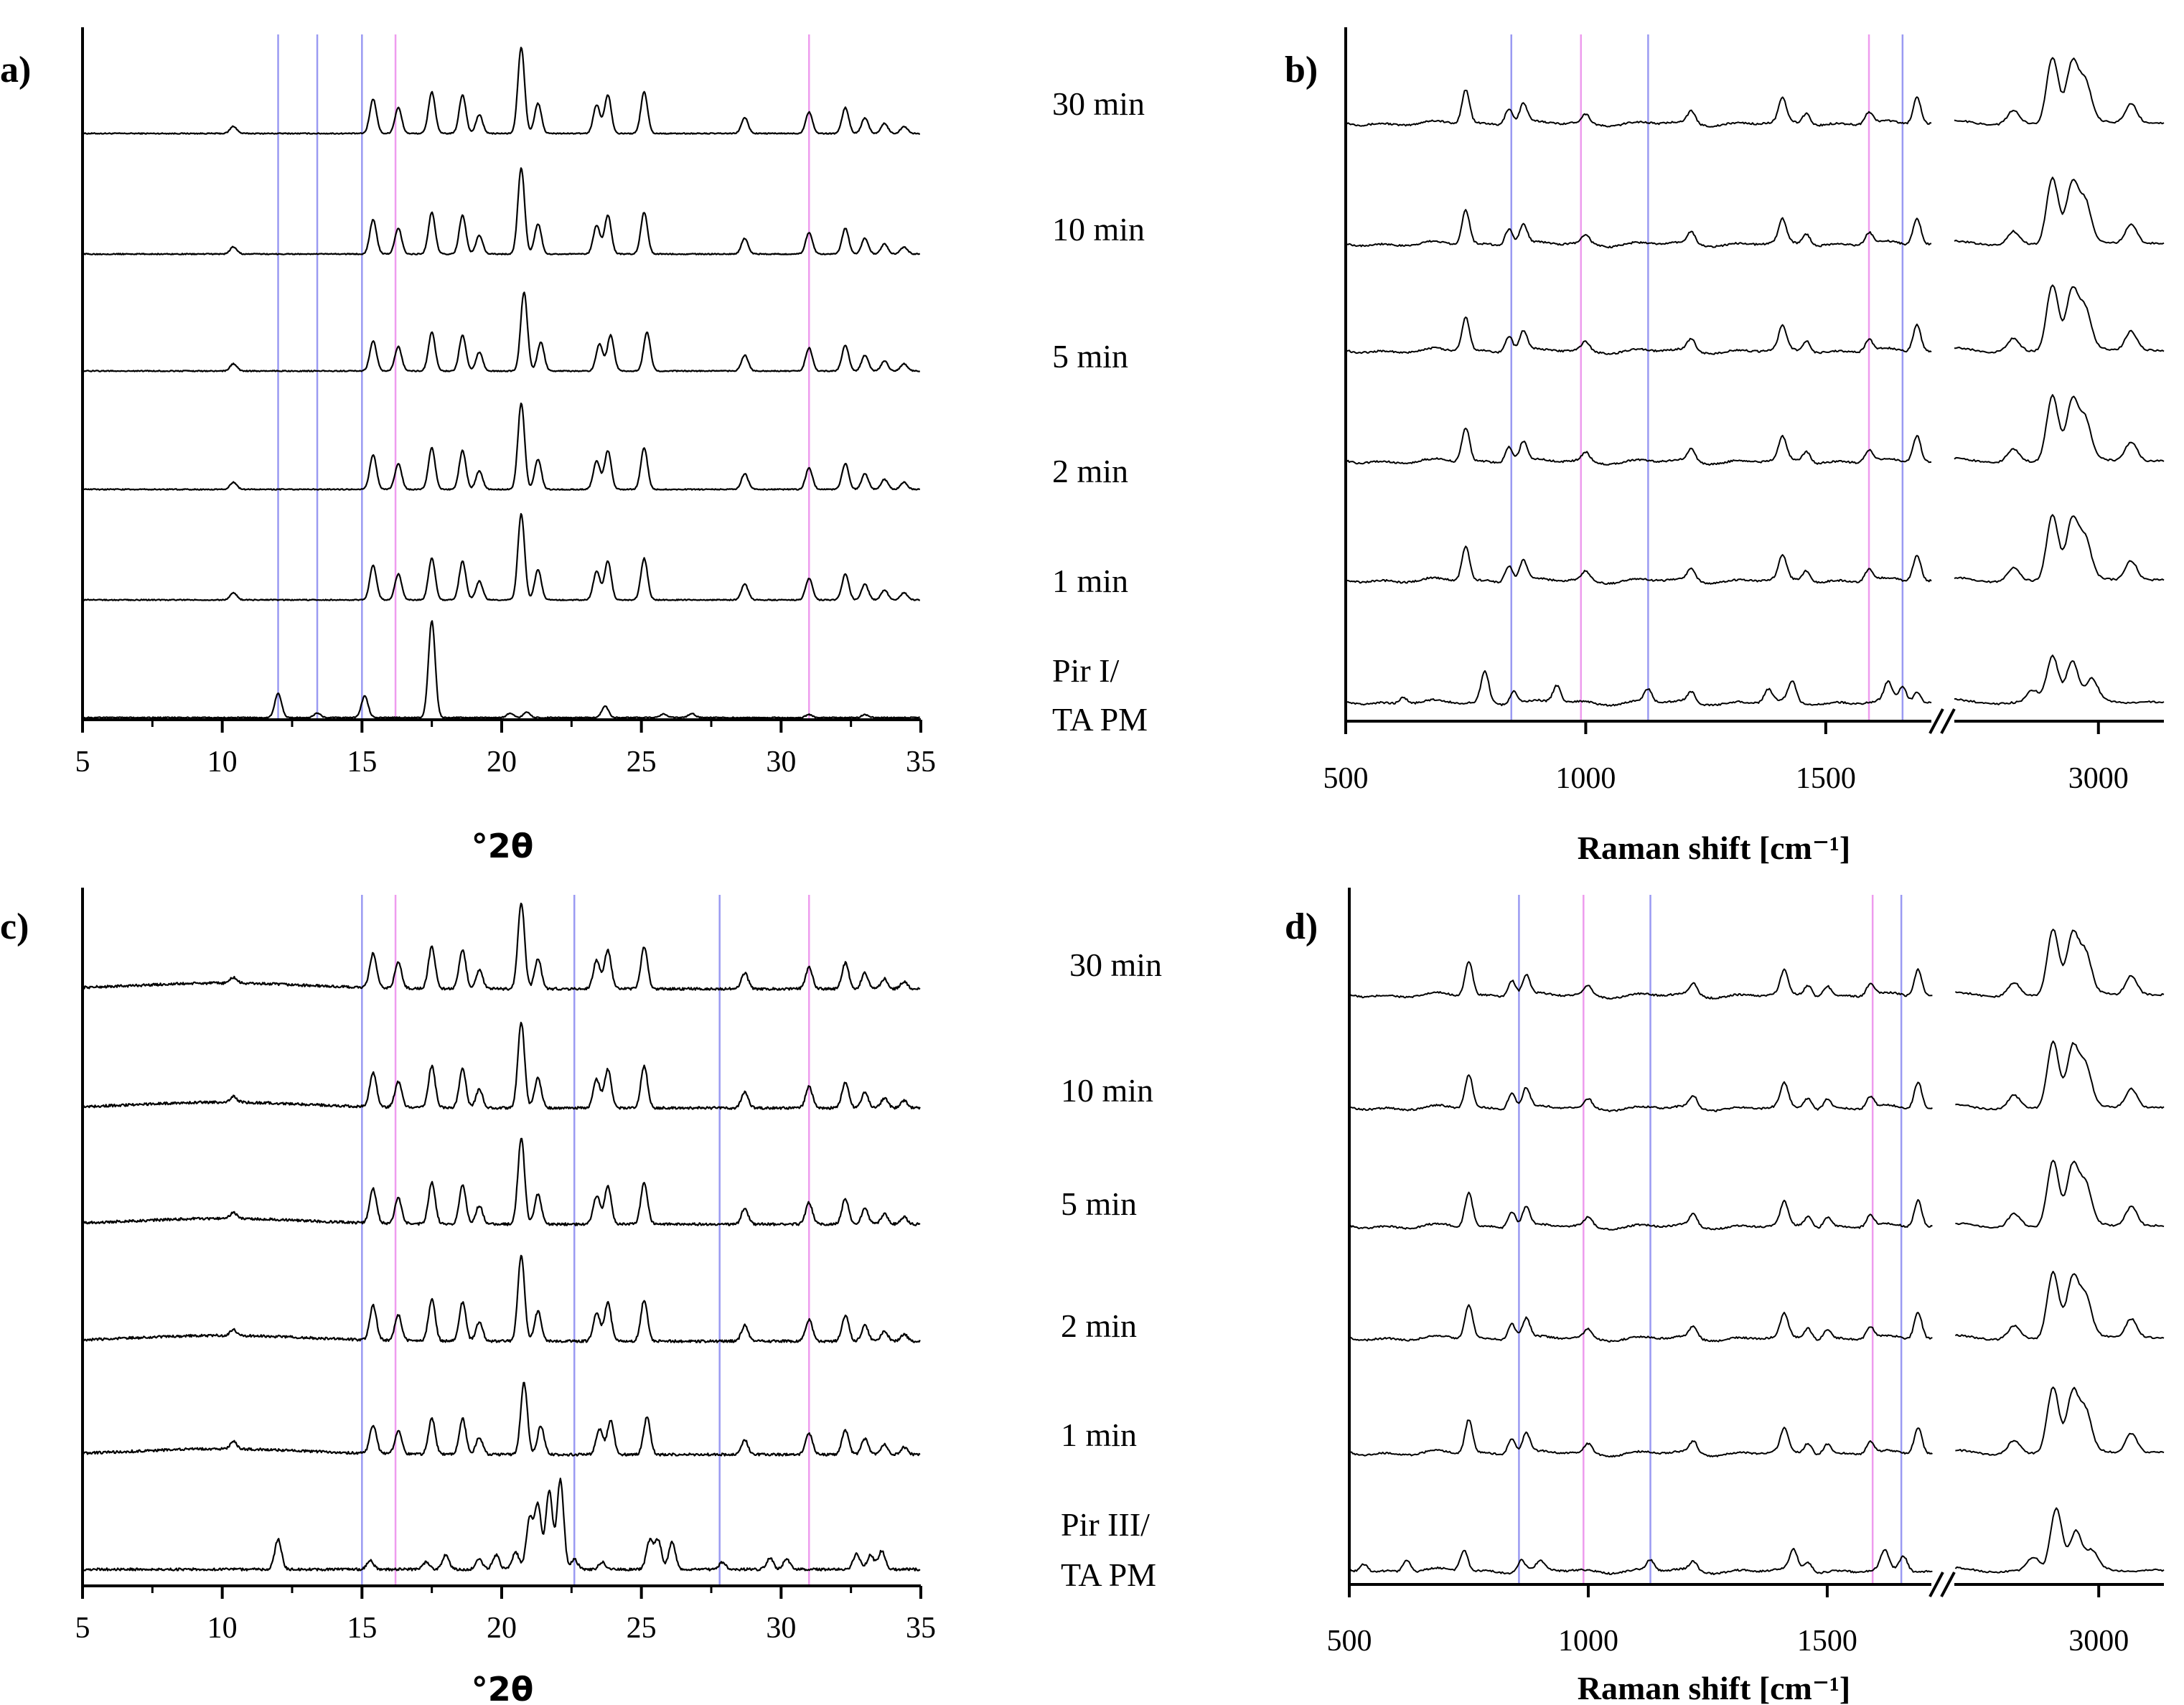  Describe the element at coordinates (585, 1239) in the screenshot. I see `panel-c-marker-lines` at that location.